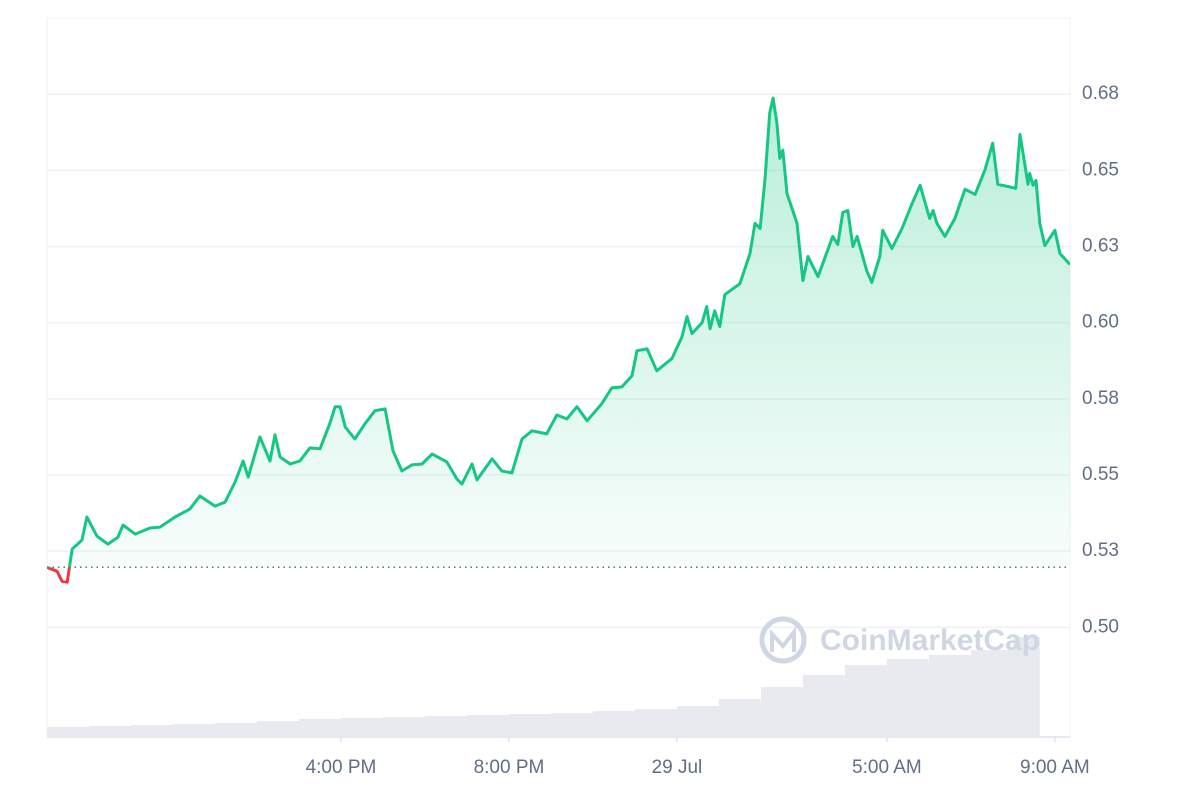 Image resolution: width=1200 pixels, height=800 pixels. I want to click on watermark-logo-m, so click(783, 639).